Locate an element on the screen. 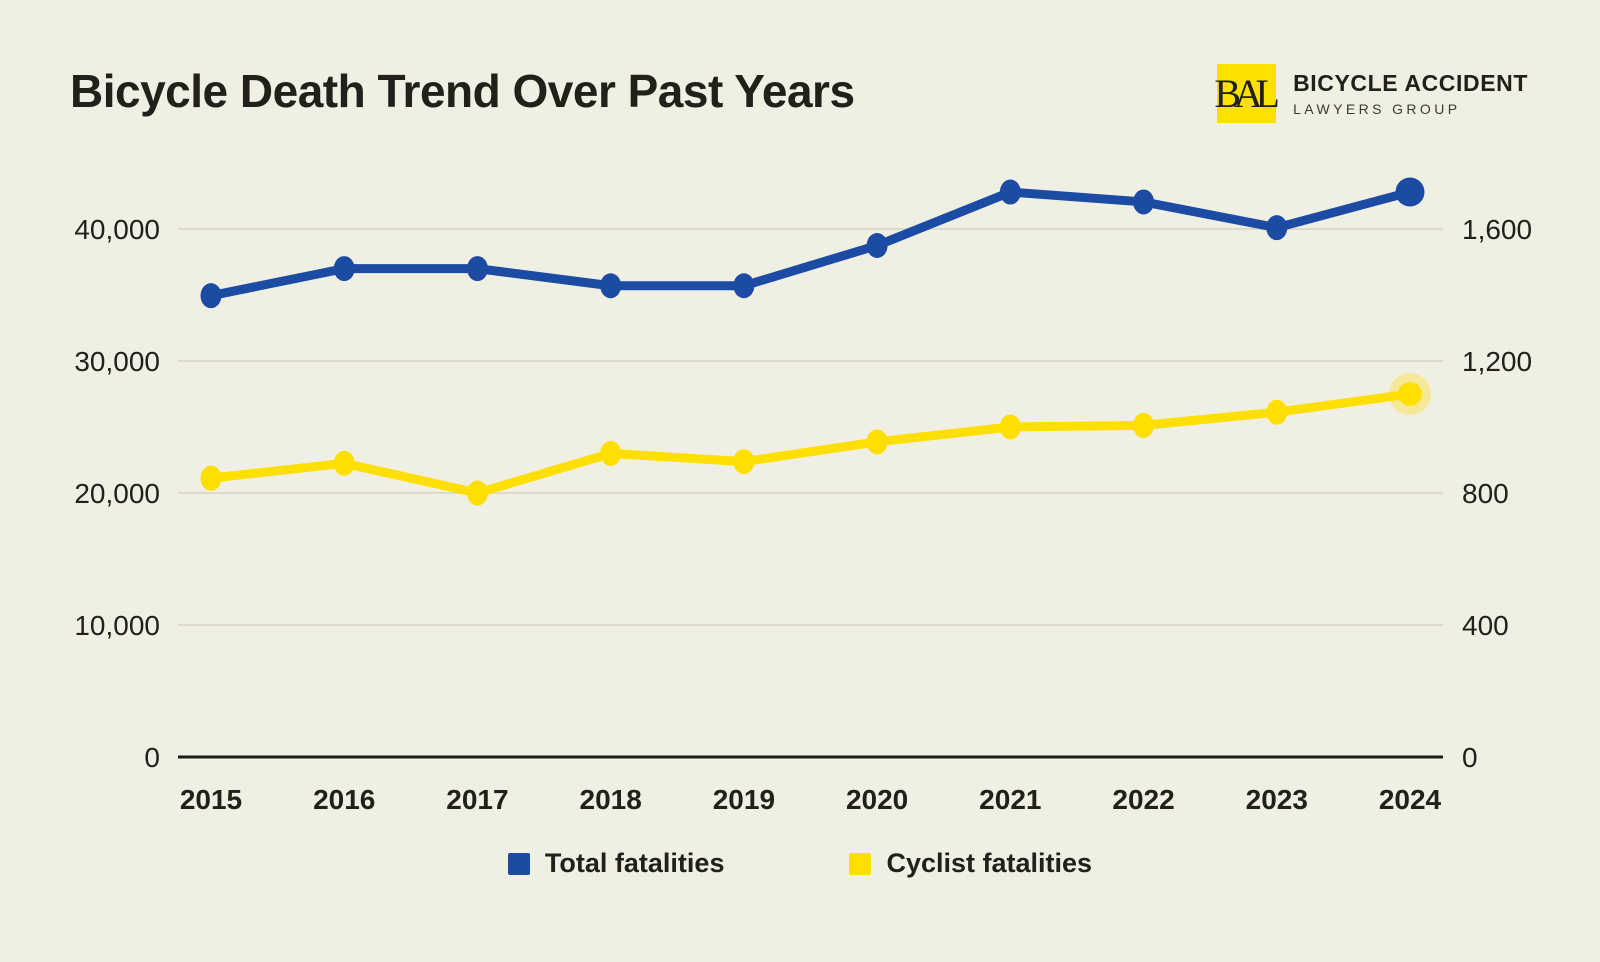 The image size is (1600, 962). chart-legend: Total fatalities Cyclist fatalities is located at coordinates (800, 863).